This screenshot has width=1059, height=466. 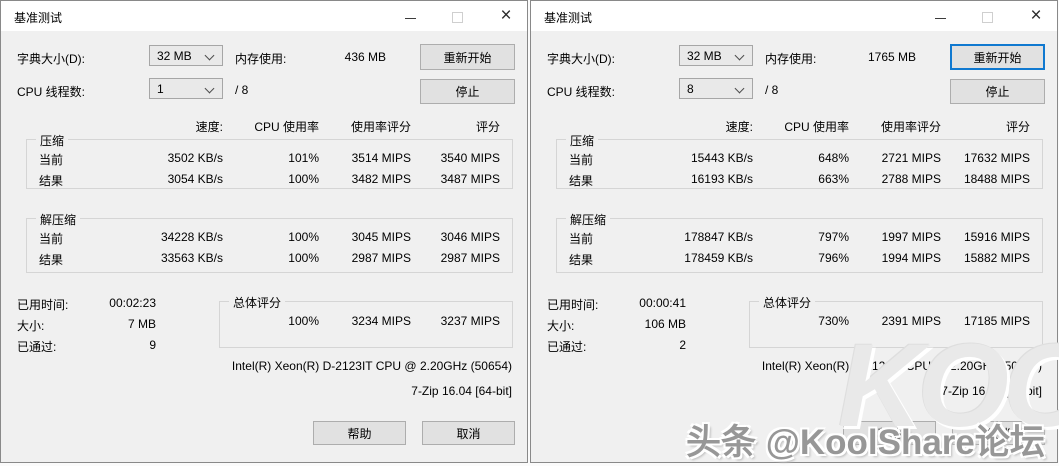 I want to click on rating-value: 18488 MIPS, so click(x=996, y=179).